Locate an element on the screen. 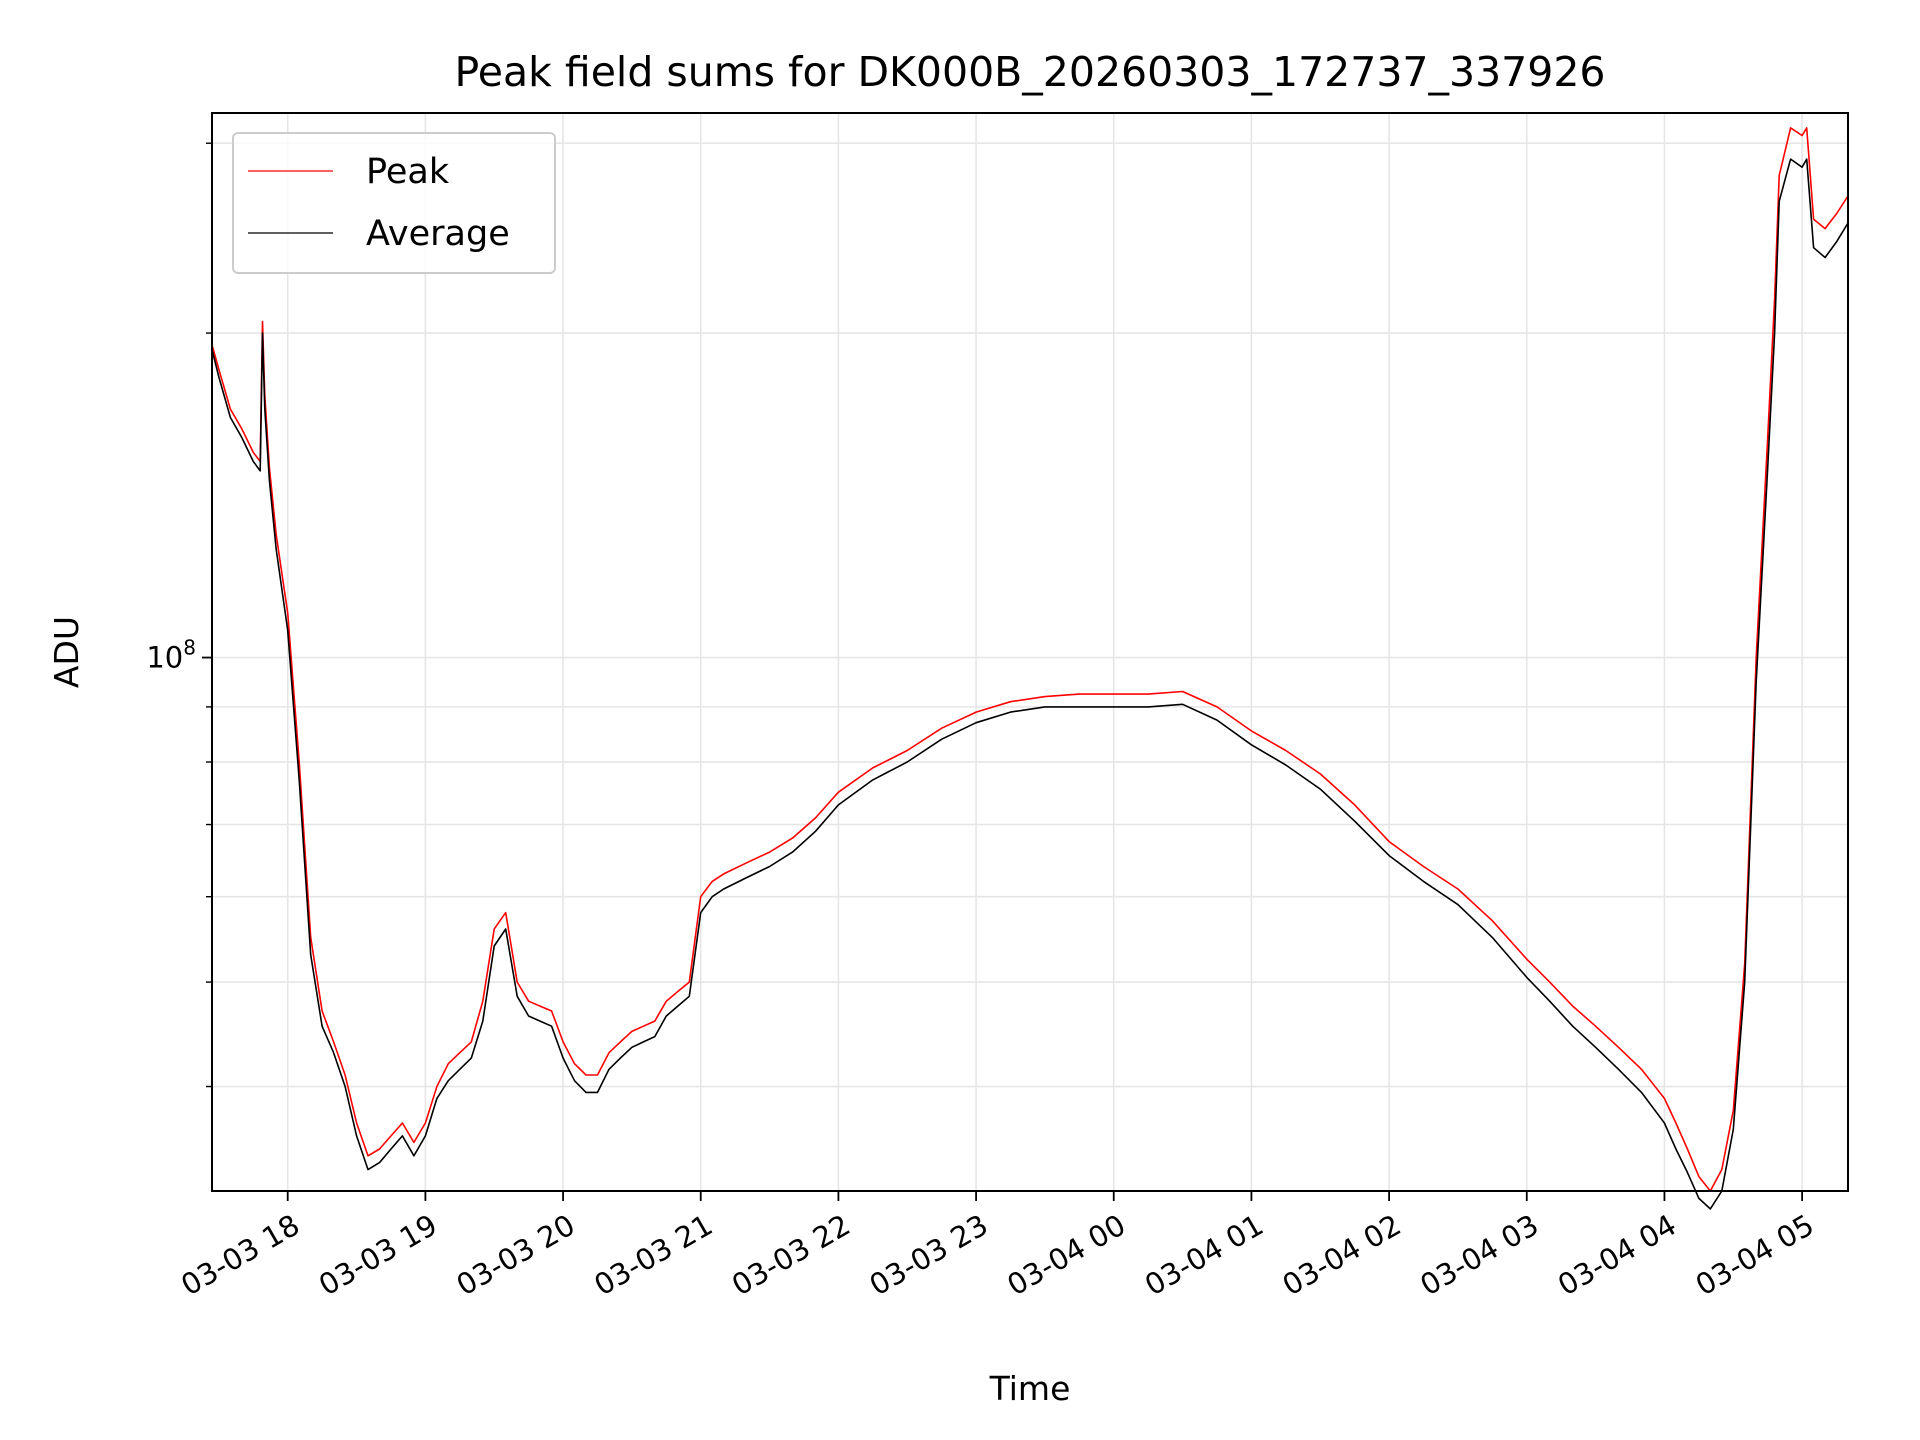 The height and width of the screenshot is (1440, 1920). legend: Peak Average is located at coordinates (394, 203).